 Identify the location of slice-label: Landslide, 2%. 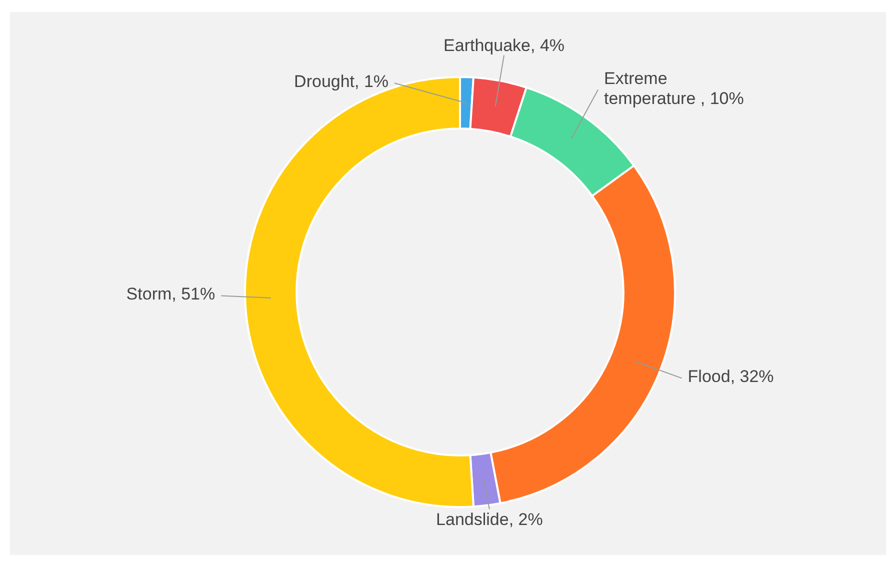
(489, 520).